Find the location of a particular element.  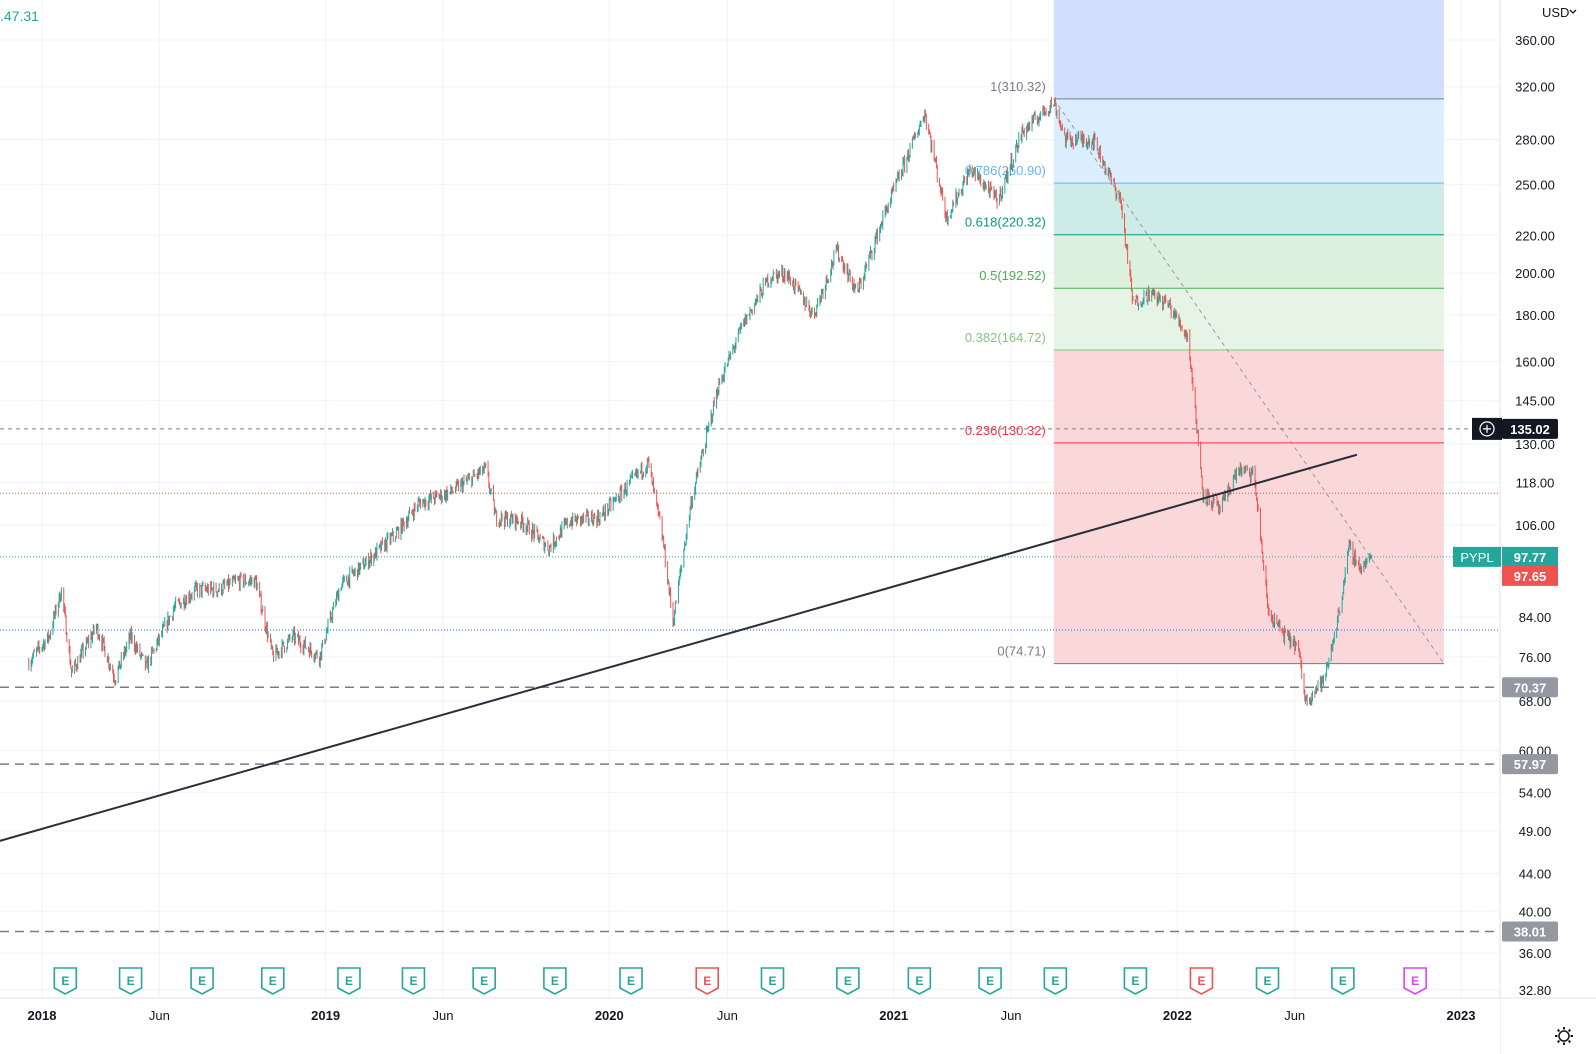

price-tick-label: 200.00 is located at coordinates (1535, 273).